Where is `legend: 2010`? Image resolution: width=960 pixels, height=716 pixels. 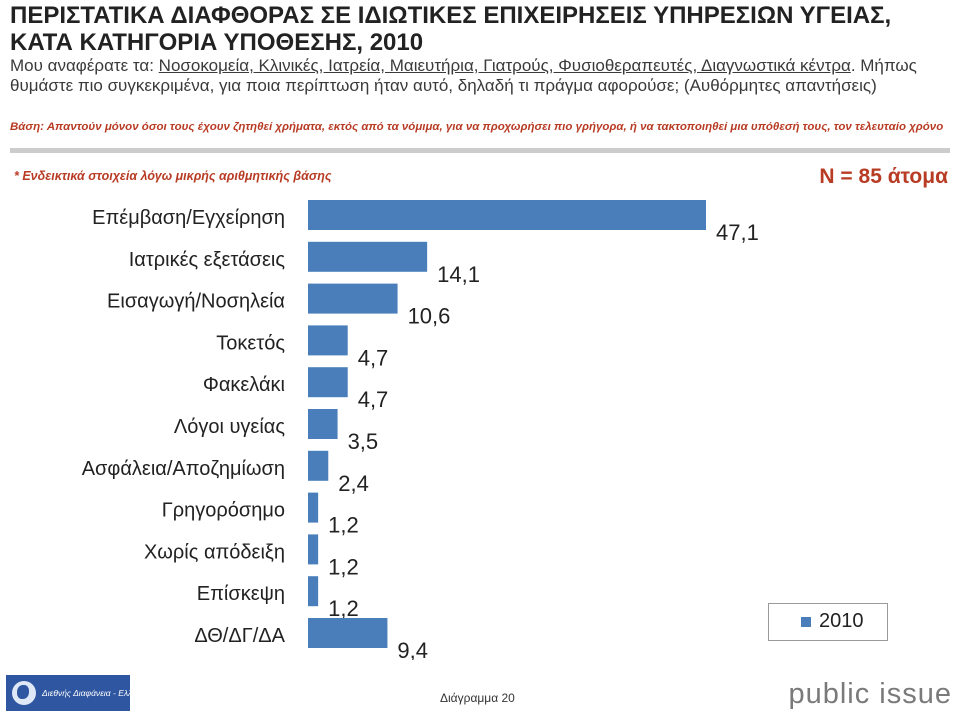
legend: 2010 is located at coordinates (828, 622).